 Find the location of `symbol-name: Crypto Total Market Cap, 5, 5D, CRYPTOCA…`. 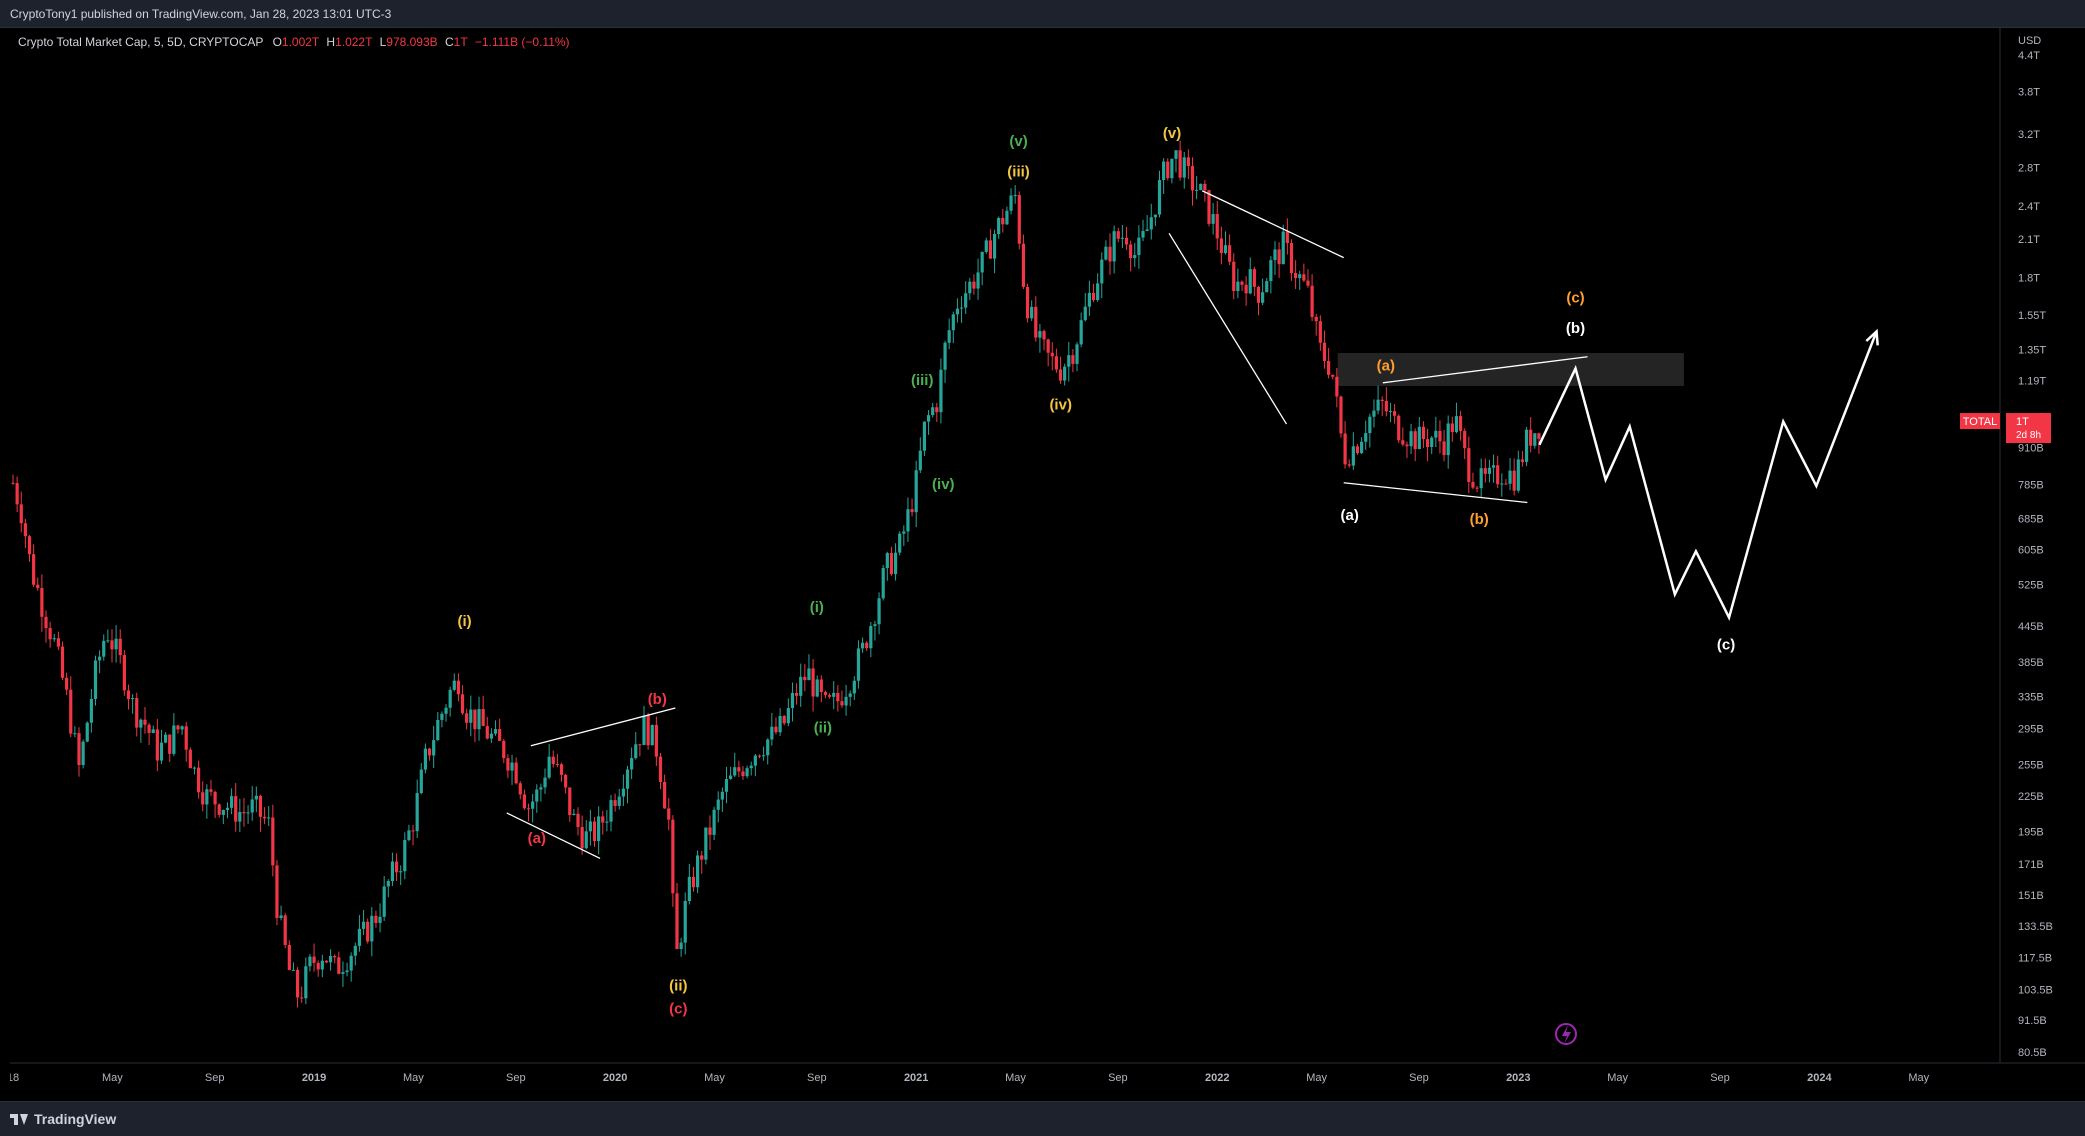

symbol-name: Crypto Total Market Cap, 5, 5D, CRYPTOCA… is located at coordinates (141, 42).